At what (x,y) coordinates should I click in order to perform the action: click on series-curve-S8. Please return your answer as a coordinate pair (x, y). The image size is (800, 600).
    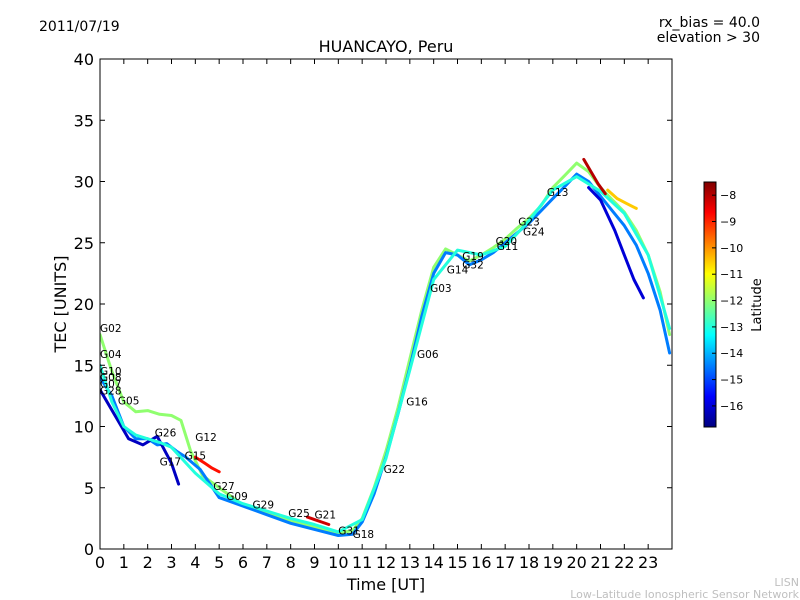
    Looking at the image, I should click on (616, 243).